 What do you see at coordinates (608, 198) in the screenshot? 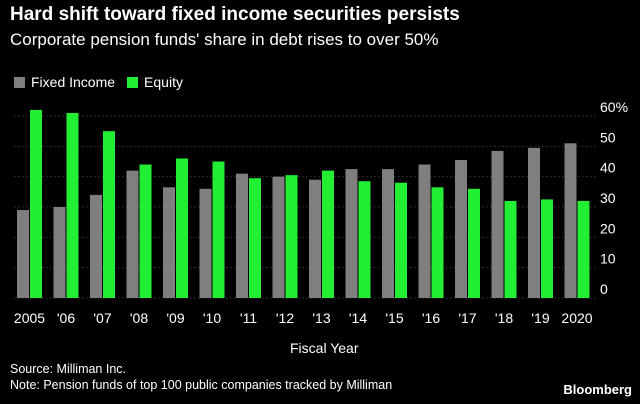
I see `y-tick-label: 30` at bounding box center [608, 198].